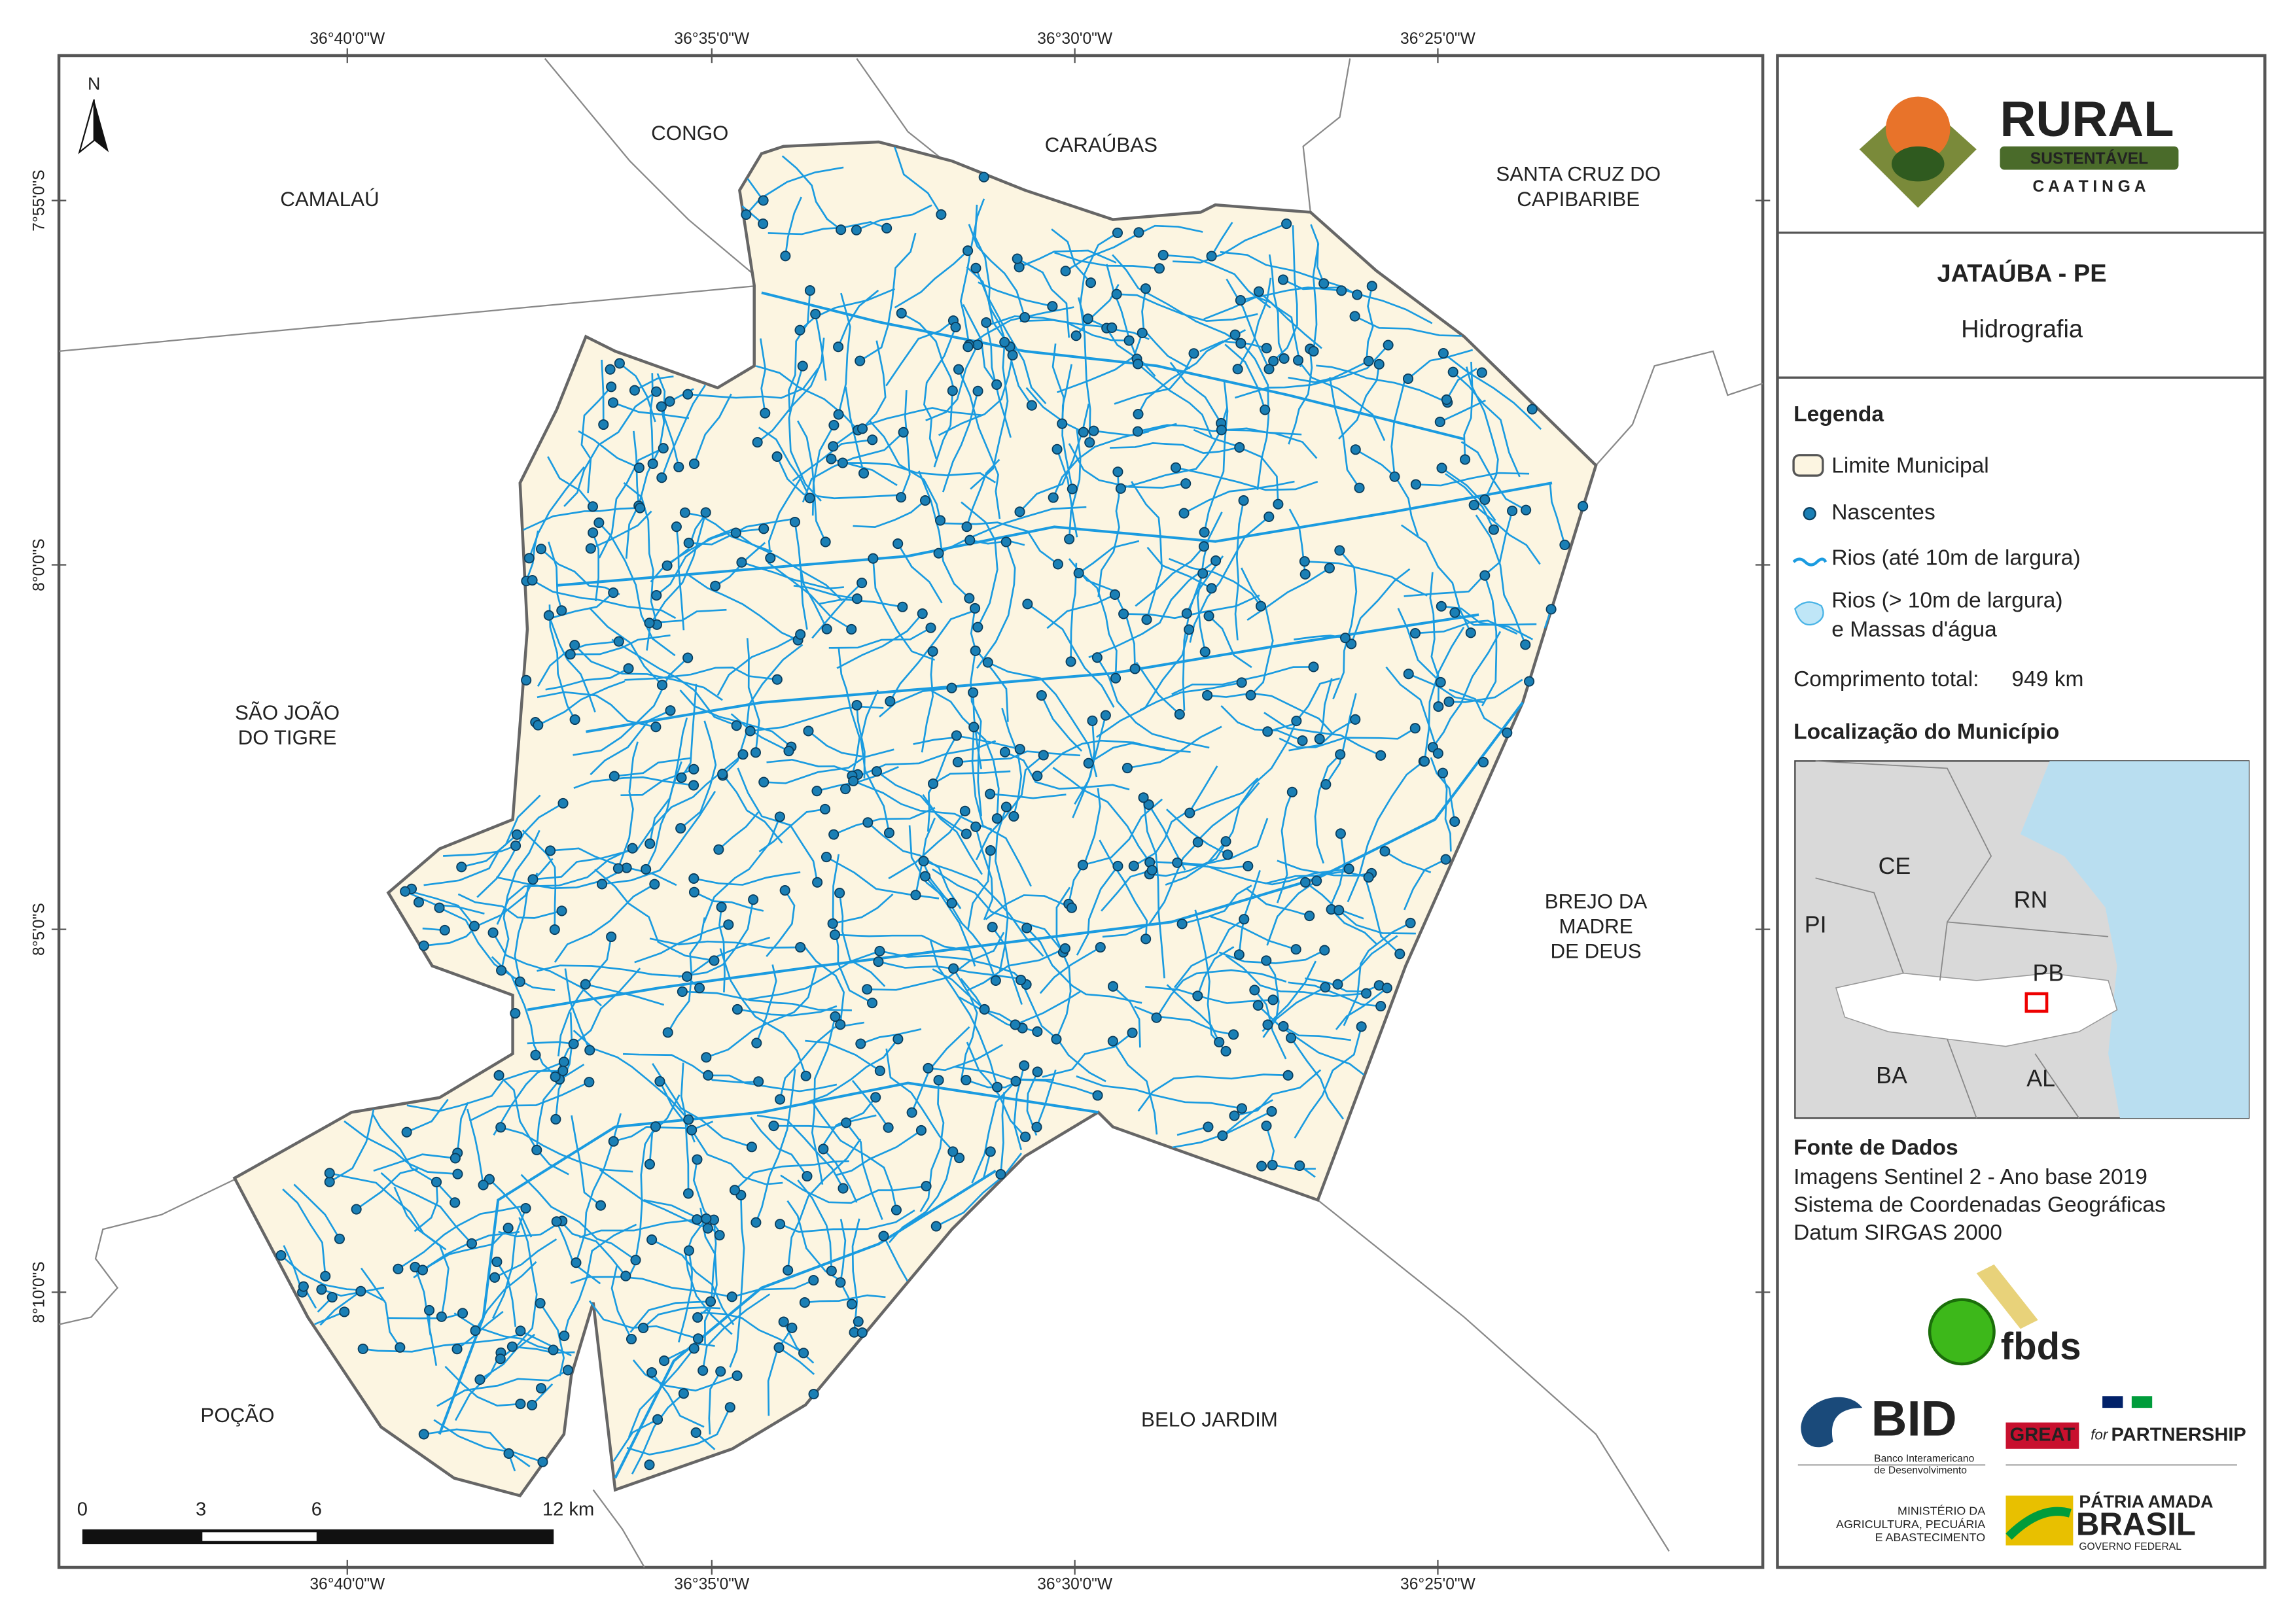 This screenshot has width=2296, height=1623. What do you see at coordinates (148, 1251) in the screenshot?
I see `boundary` at bounding box center [148, 1251].